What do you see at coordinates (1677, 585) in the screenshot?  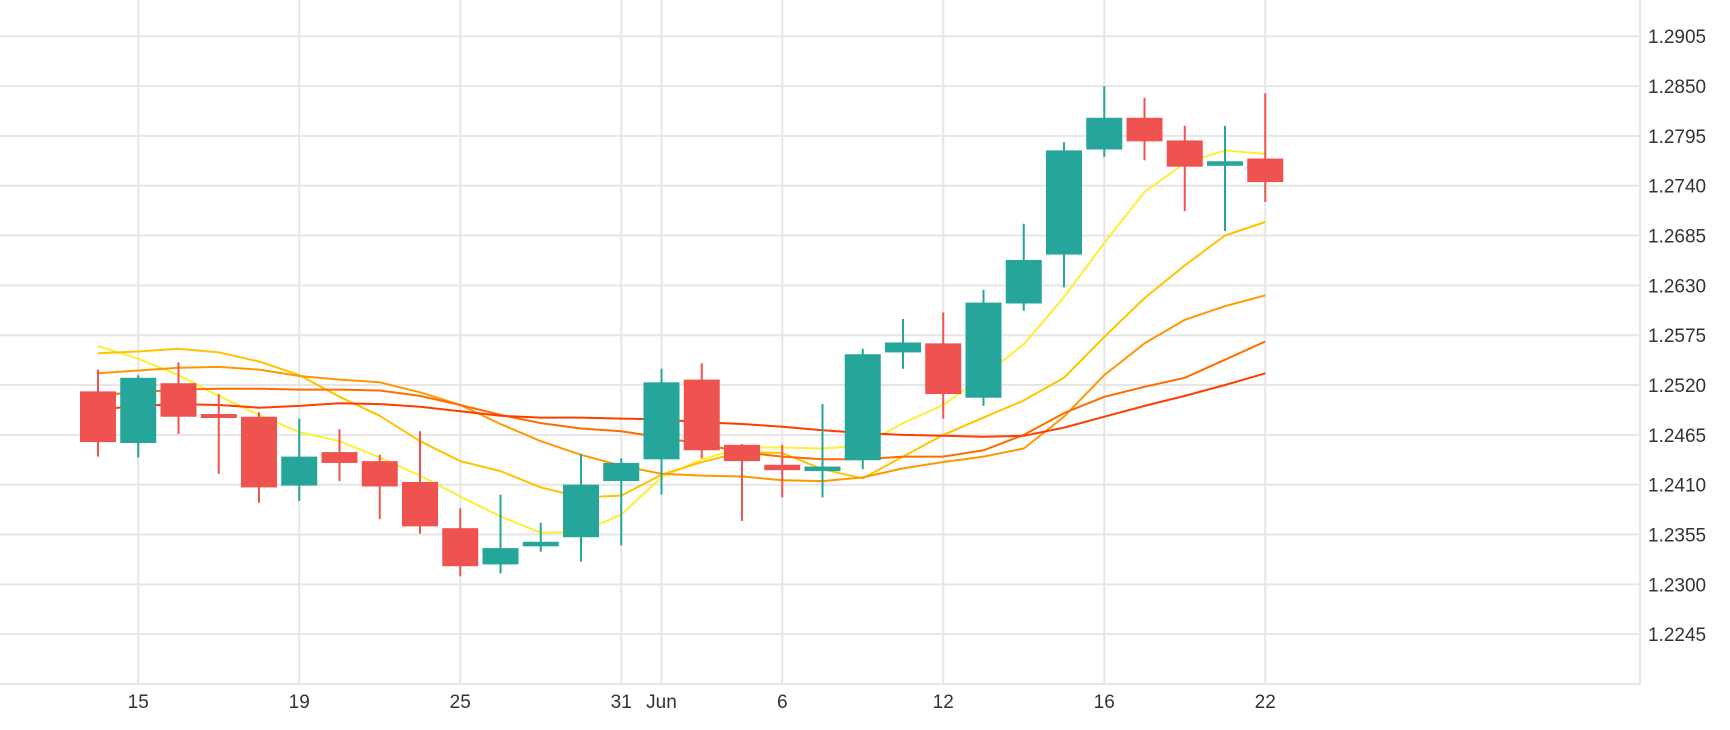 I see `price-label: 1.2300` at bounding box center [1677, 585].